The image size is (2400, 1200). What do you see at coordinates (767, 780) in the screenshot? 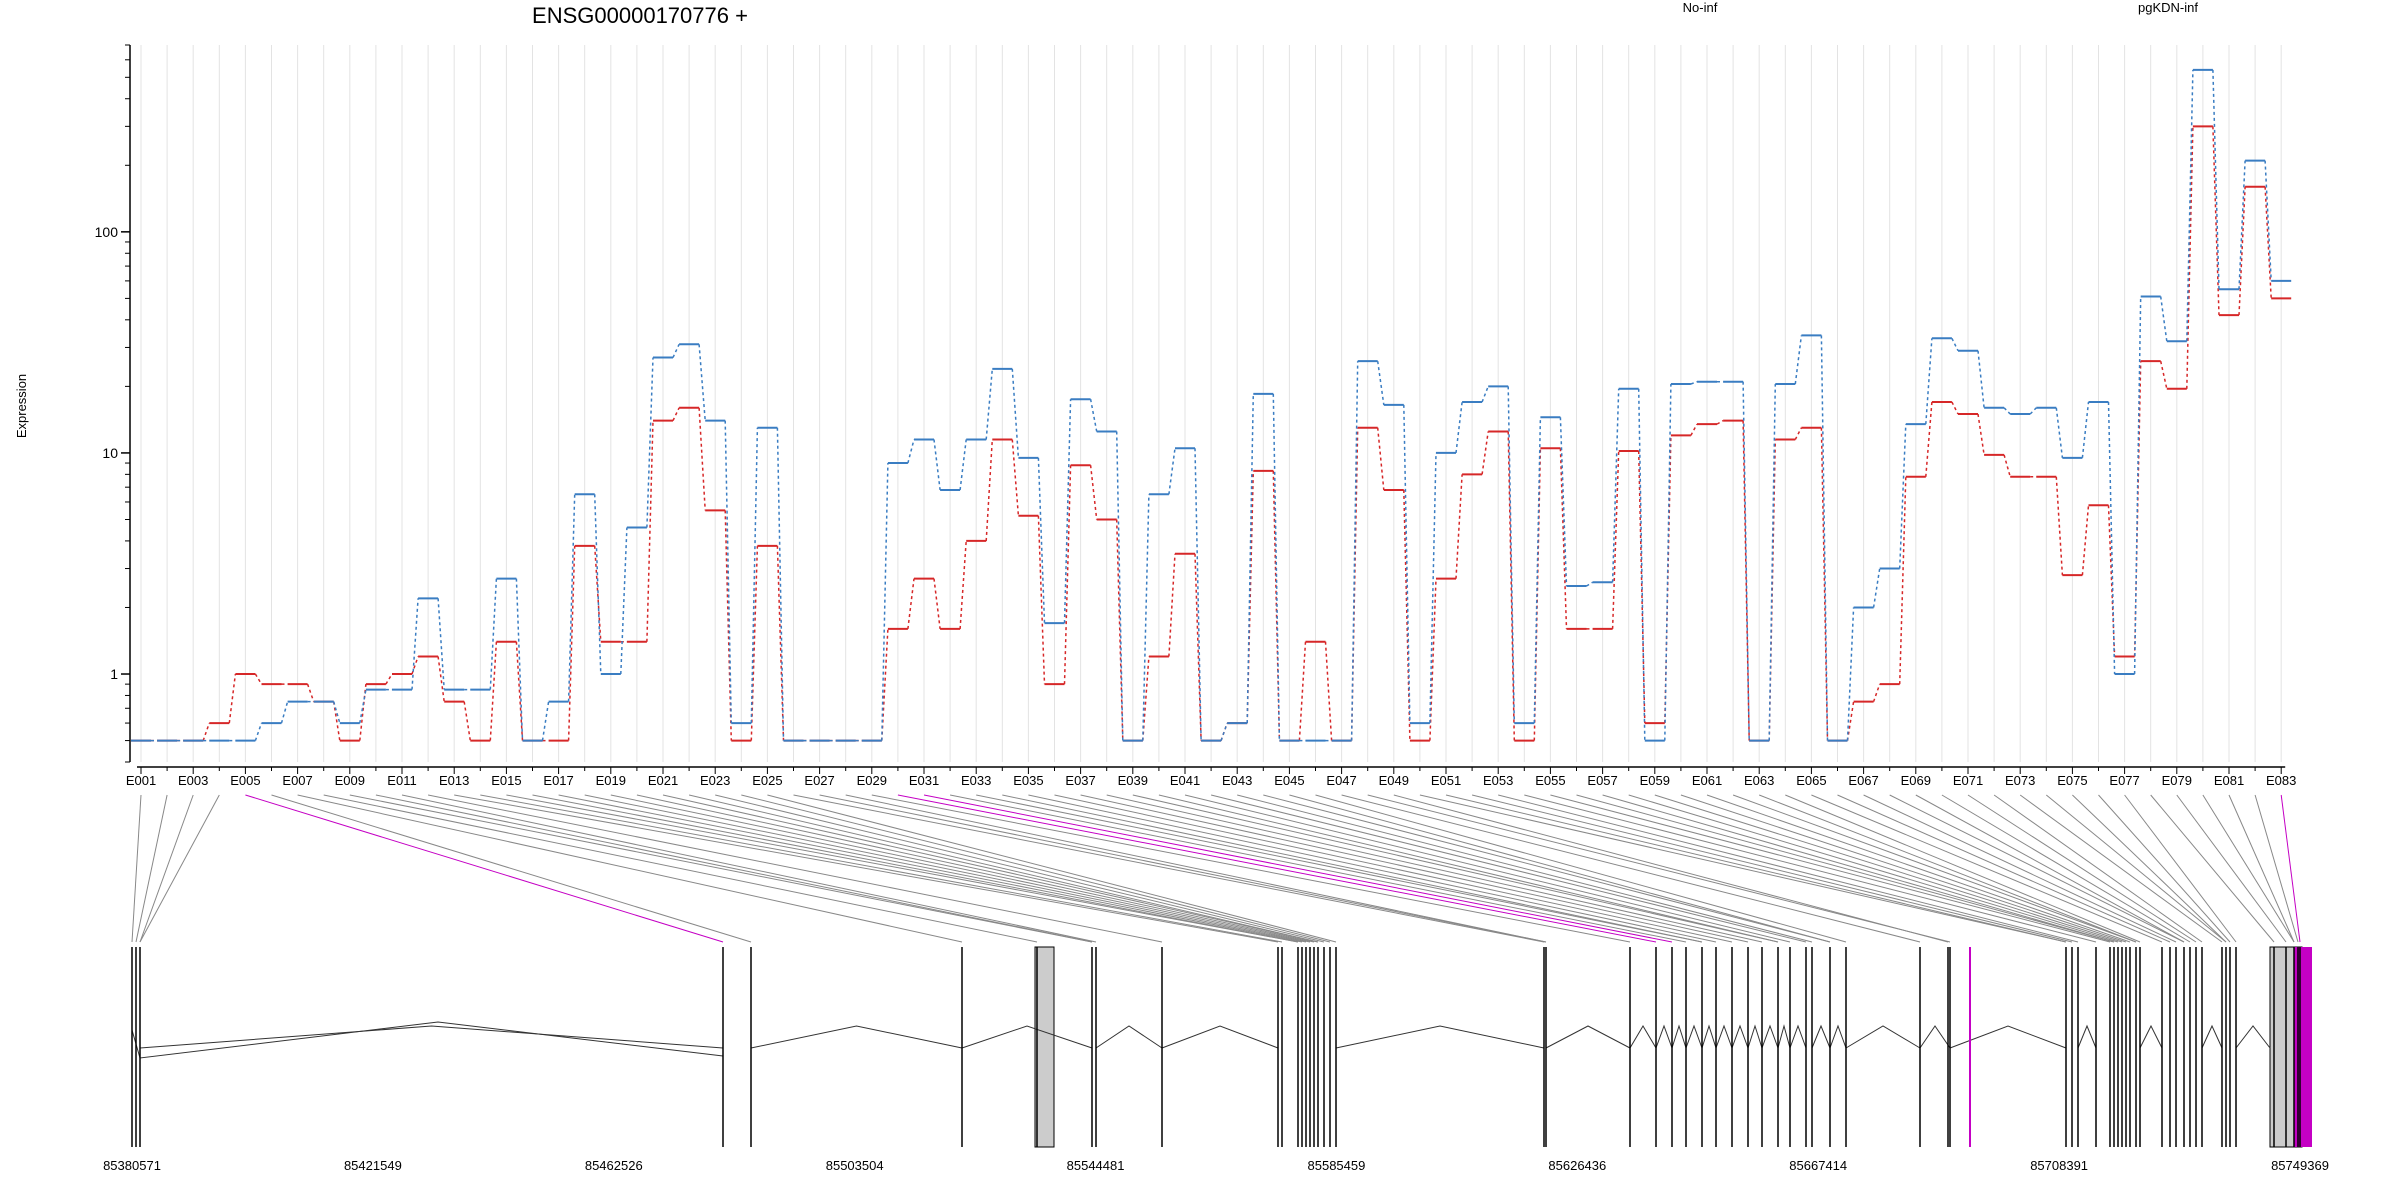
I see `x-tick-label: E025` at bounding box center [767, 780].